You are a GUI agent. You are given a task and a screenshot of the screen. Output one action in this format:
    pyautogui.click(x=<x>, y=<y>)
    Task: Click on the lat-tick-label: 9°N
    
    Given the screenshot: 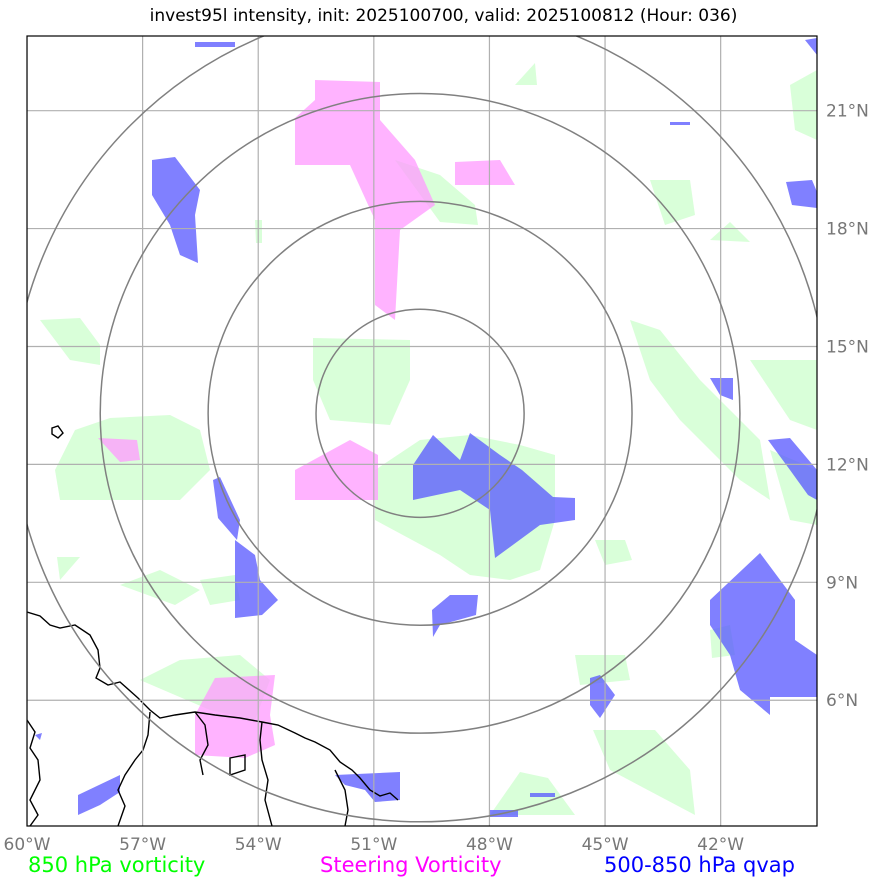 What is the action you would take?
    pyautogui.click(x=842, y=583)
    